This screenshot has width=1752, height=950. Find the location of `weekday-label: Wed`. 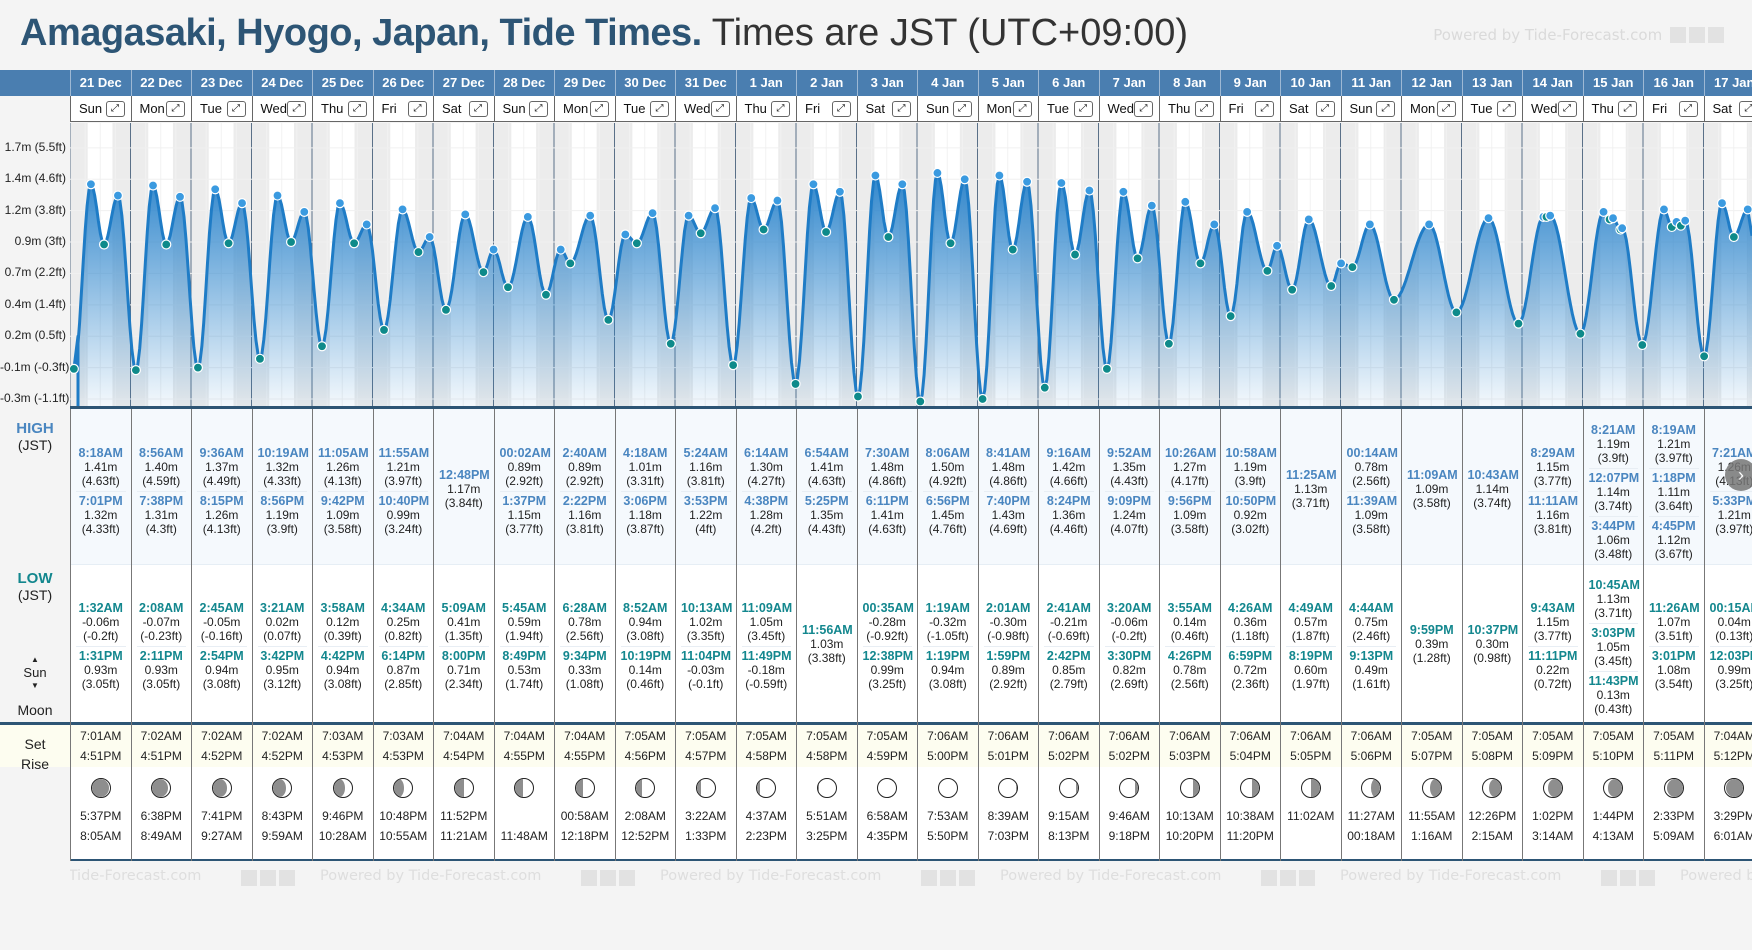

weekday-label: Wed is located at coordinates (274, 109).